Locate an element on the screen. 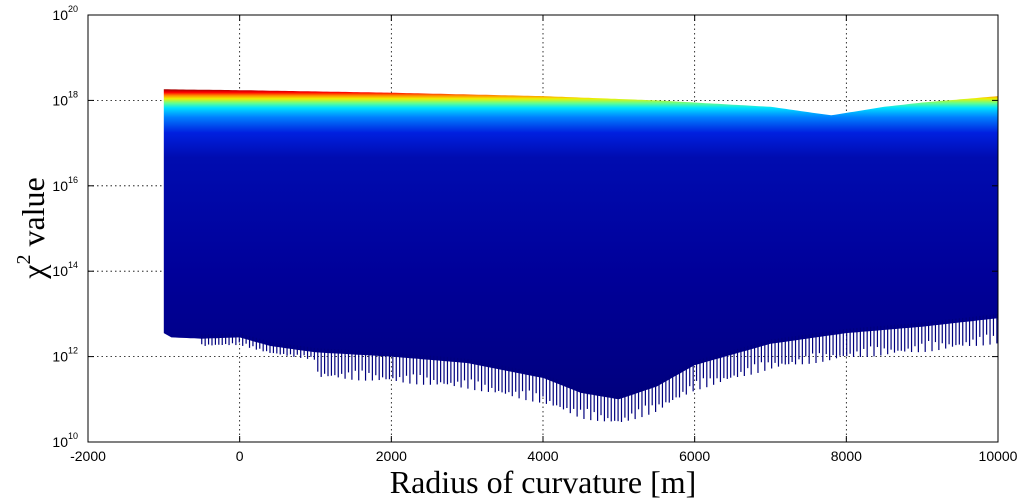 Image resolution: width=1023 pixels, height=503 pixels. y-axis-label: χ2 value is located at coordinates (32, 228).